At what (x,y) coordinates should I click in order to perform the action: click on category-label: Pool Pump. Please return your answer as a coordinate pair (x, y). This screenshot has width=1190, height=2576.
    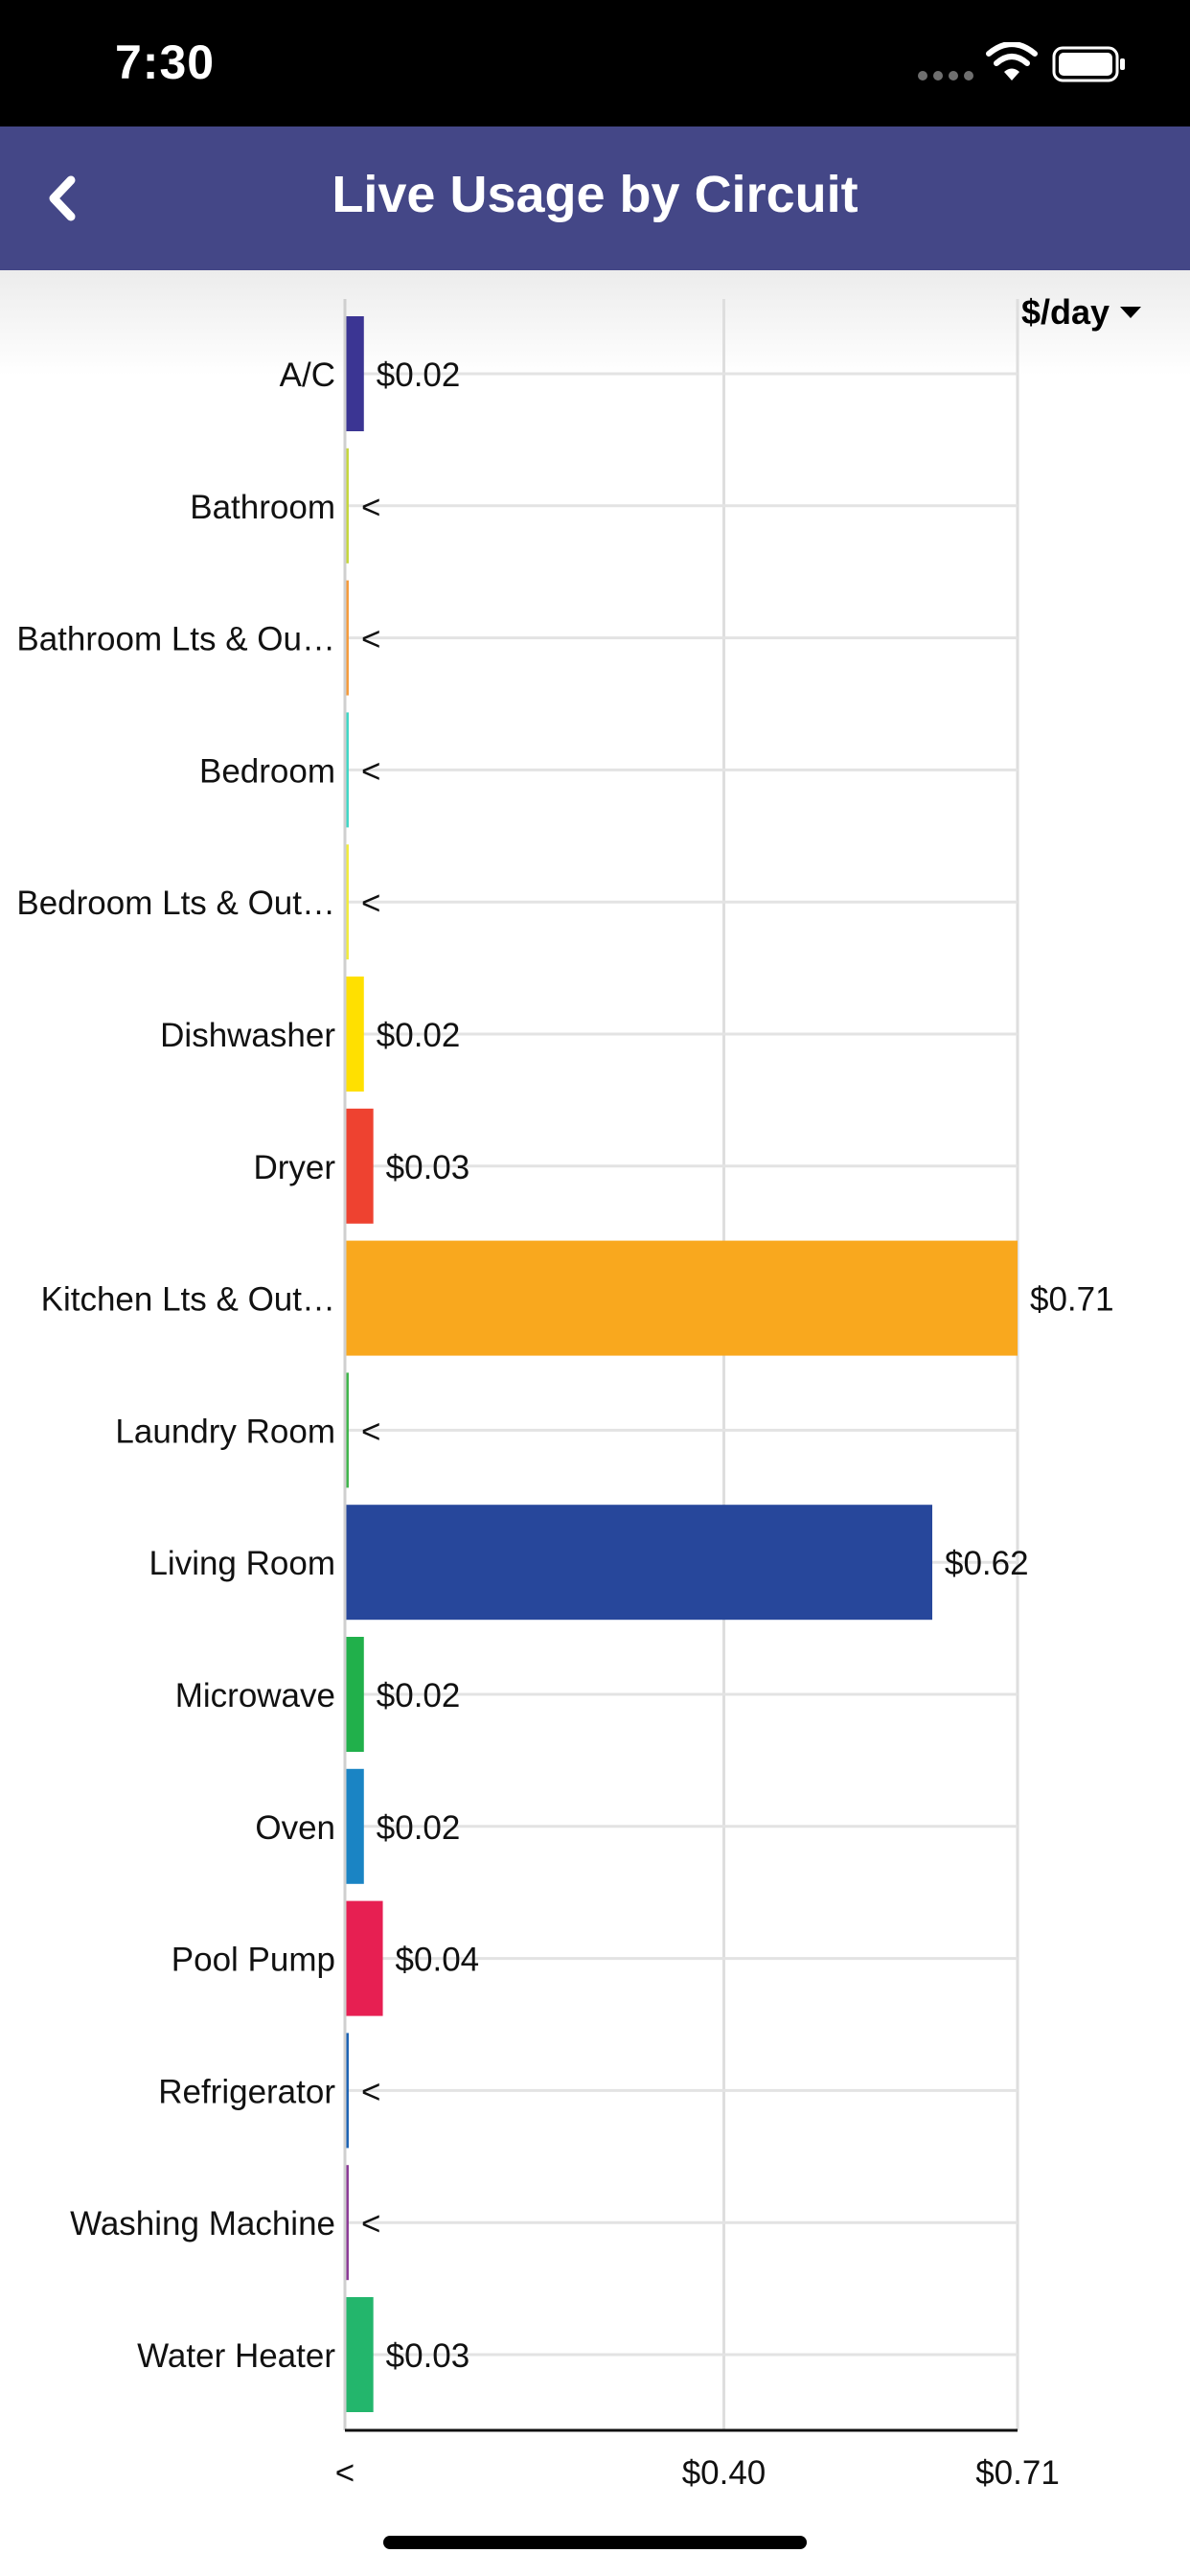
    Looking at the image, I should click on (254, 1960).